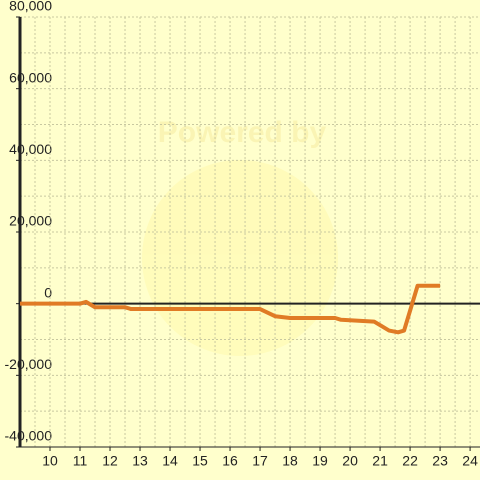 The height and width of the screenshot is (480, 480). I want to click on x-tick-label: 14, so click(170, 461).